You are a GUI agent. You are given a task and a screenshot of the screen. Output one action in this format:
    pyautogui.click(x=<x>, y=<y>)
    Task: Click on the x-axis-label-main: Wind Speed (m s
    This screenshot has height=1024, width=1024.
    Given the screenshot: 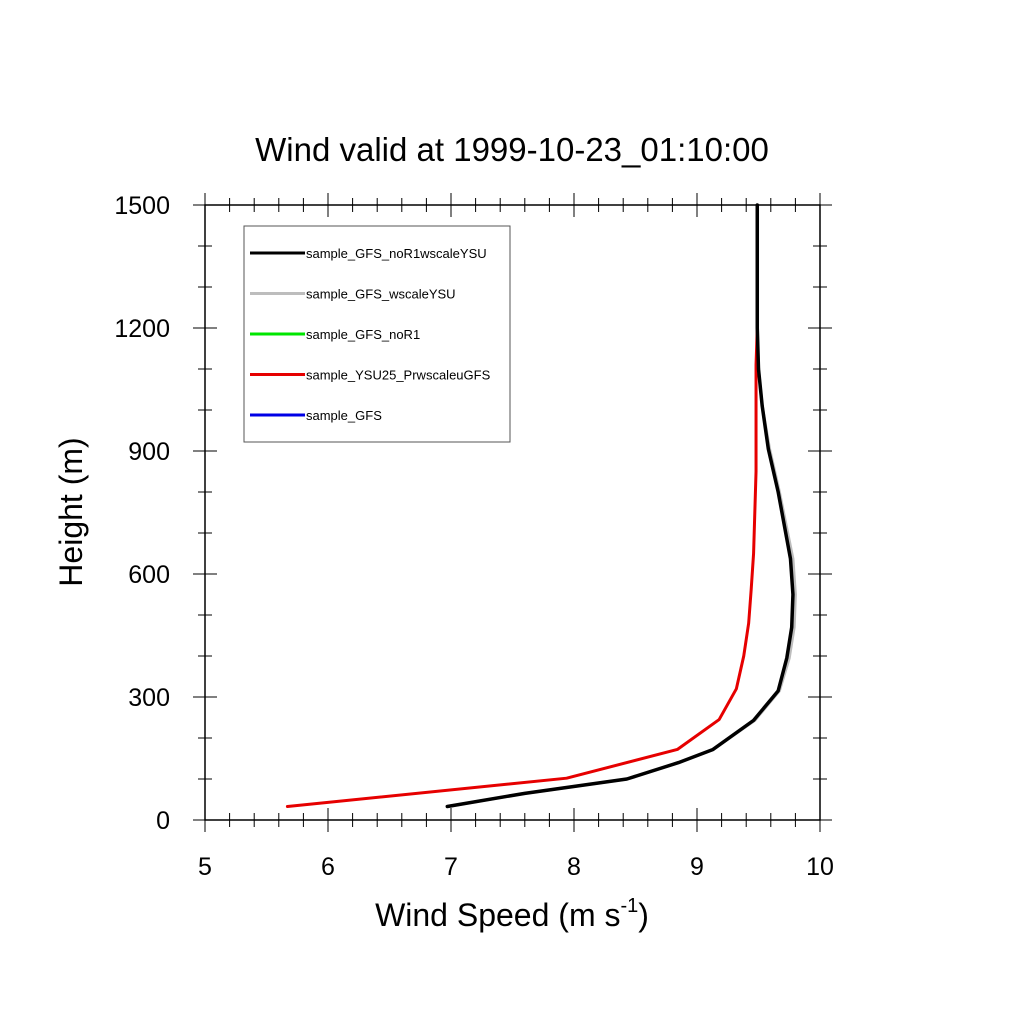 What is the action you would take?
    pyautogui.click(x=497, y=915)
    